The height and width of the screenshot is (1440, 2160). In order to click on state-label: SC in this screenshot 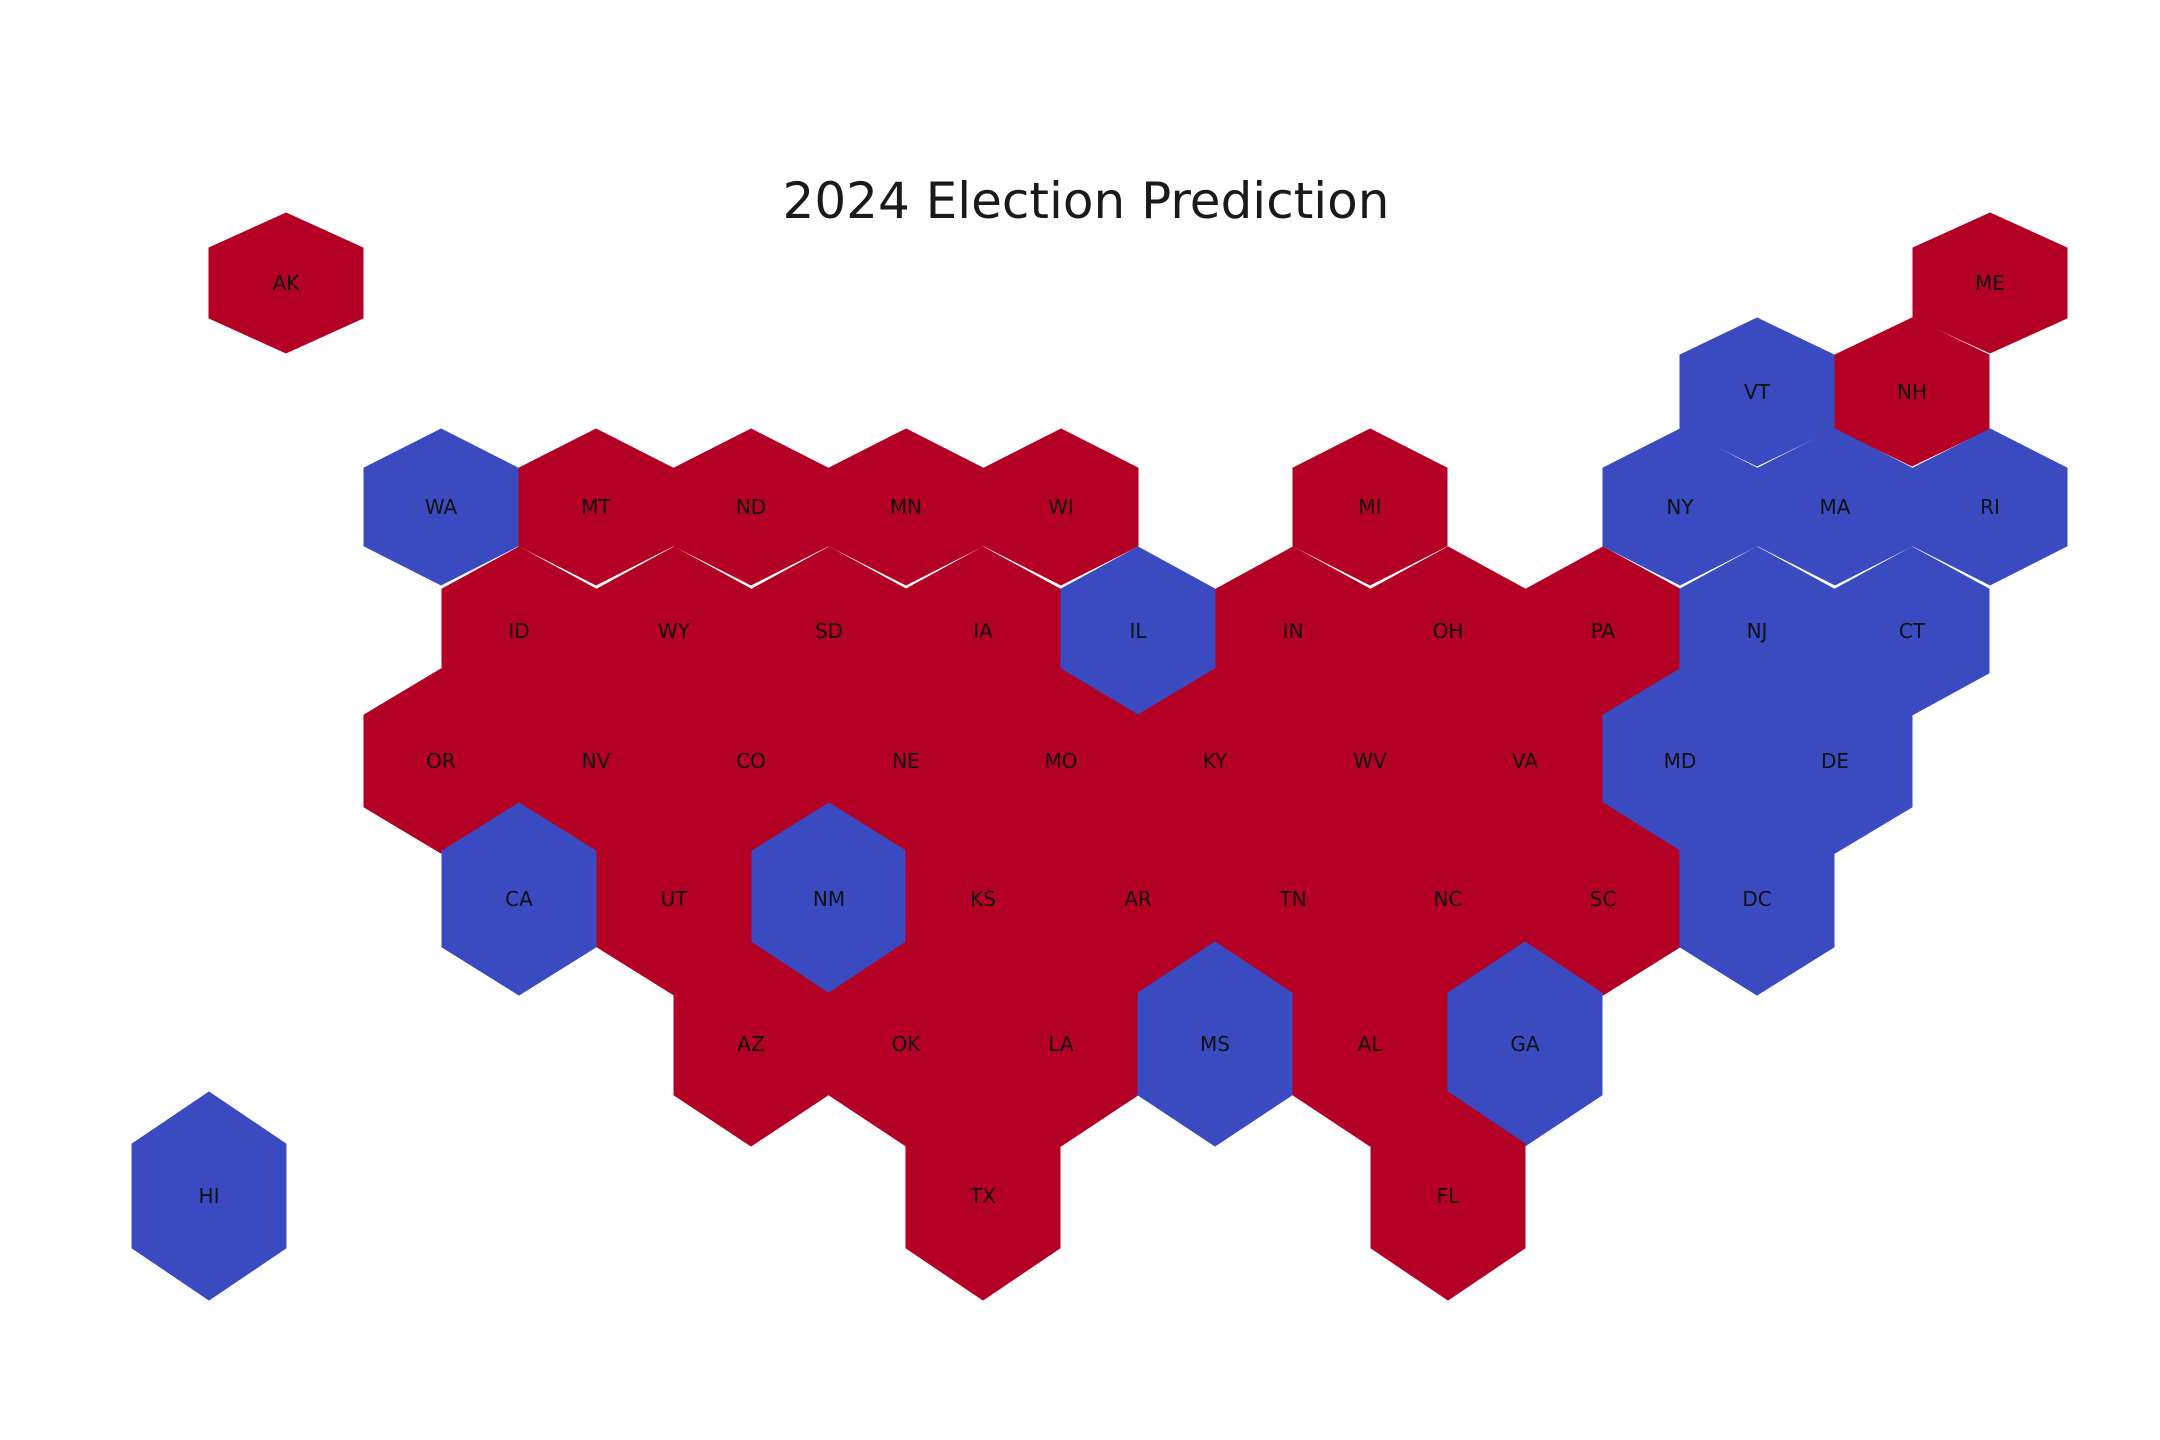, I will do `click(1603, 899)`.